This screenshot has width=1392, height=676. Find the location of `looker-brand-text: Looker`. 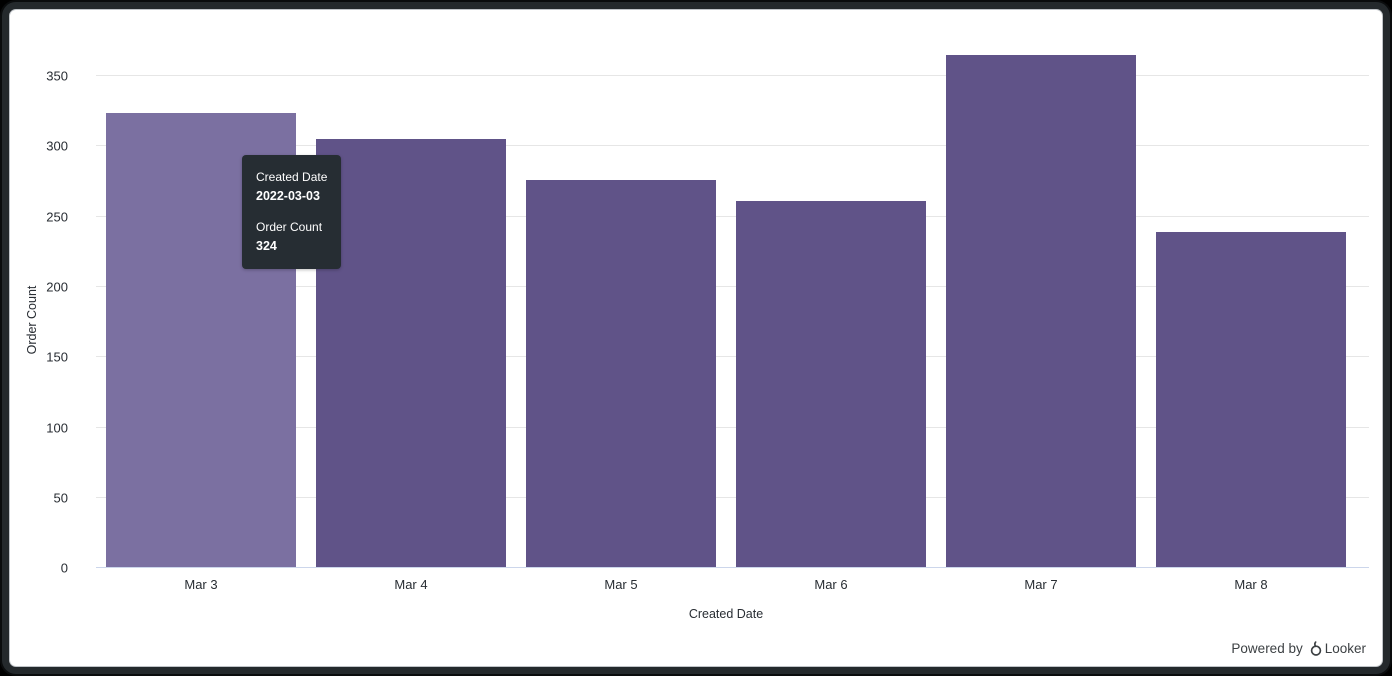

looker-brand-text: Looker is located at coordinates (1345, 648).